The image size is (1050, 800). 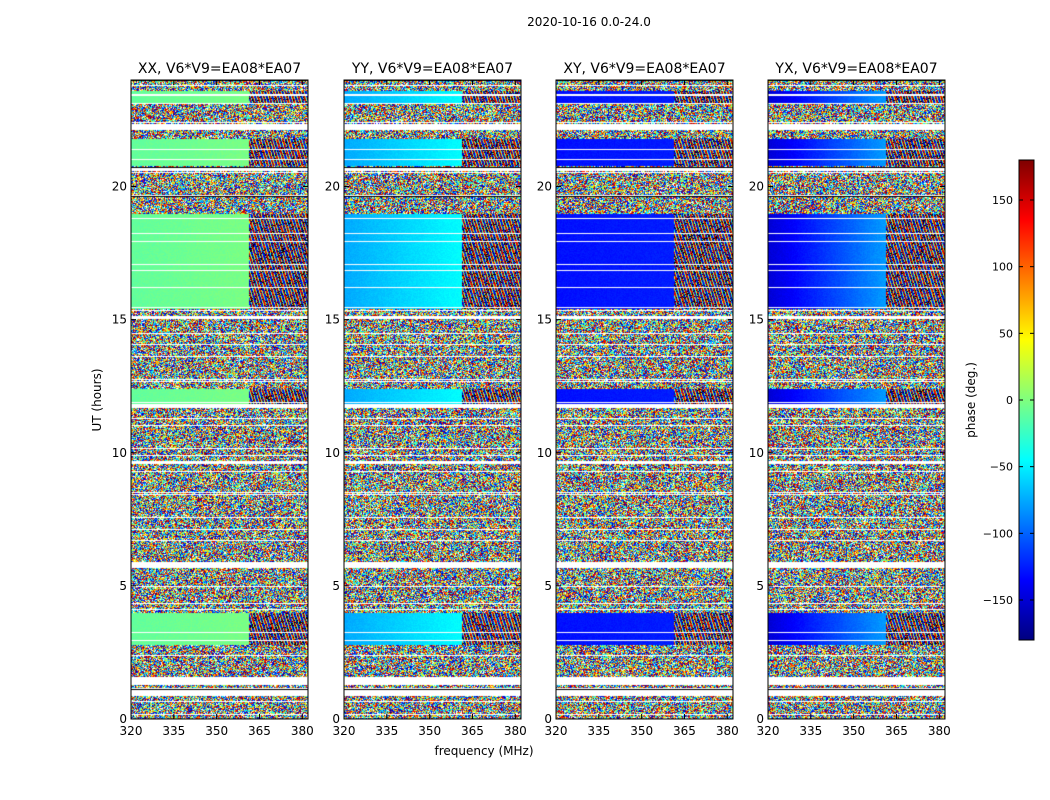 I want to click on colorbar-tick-label: 150, so click(x=1002, y=200).